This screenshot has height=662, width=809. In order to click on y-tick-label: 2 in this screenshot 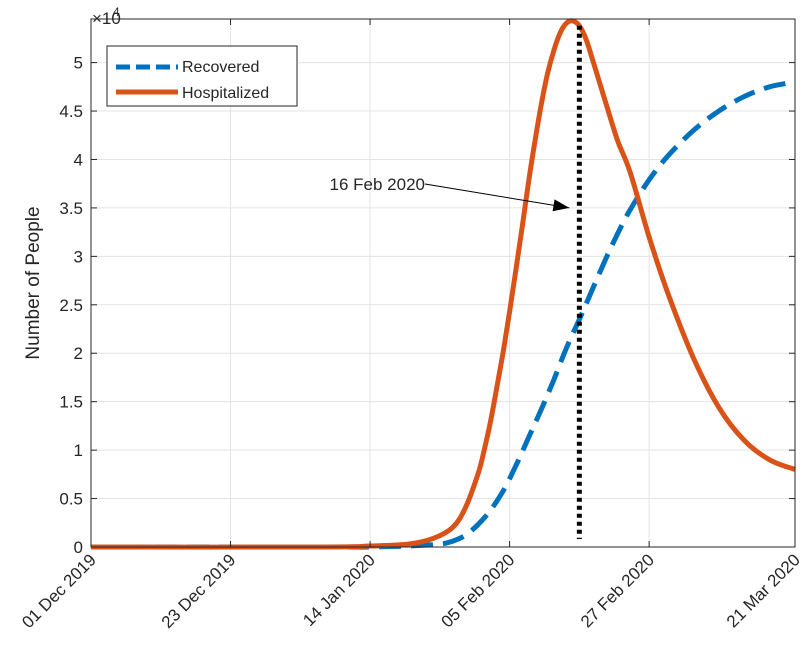, I will do `click(78, 353)`.